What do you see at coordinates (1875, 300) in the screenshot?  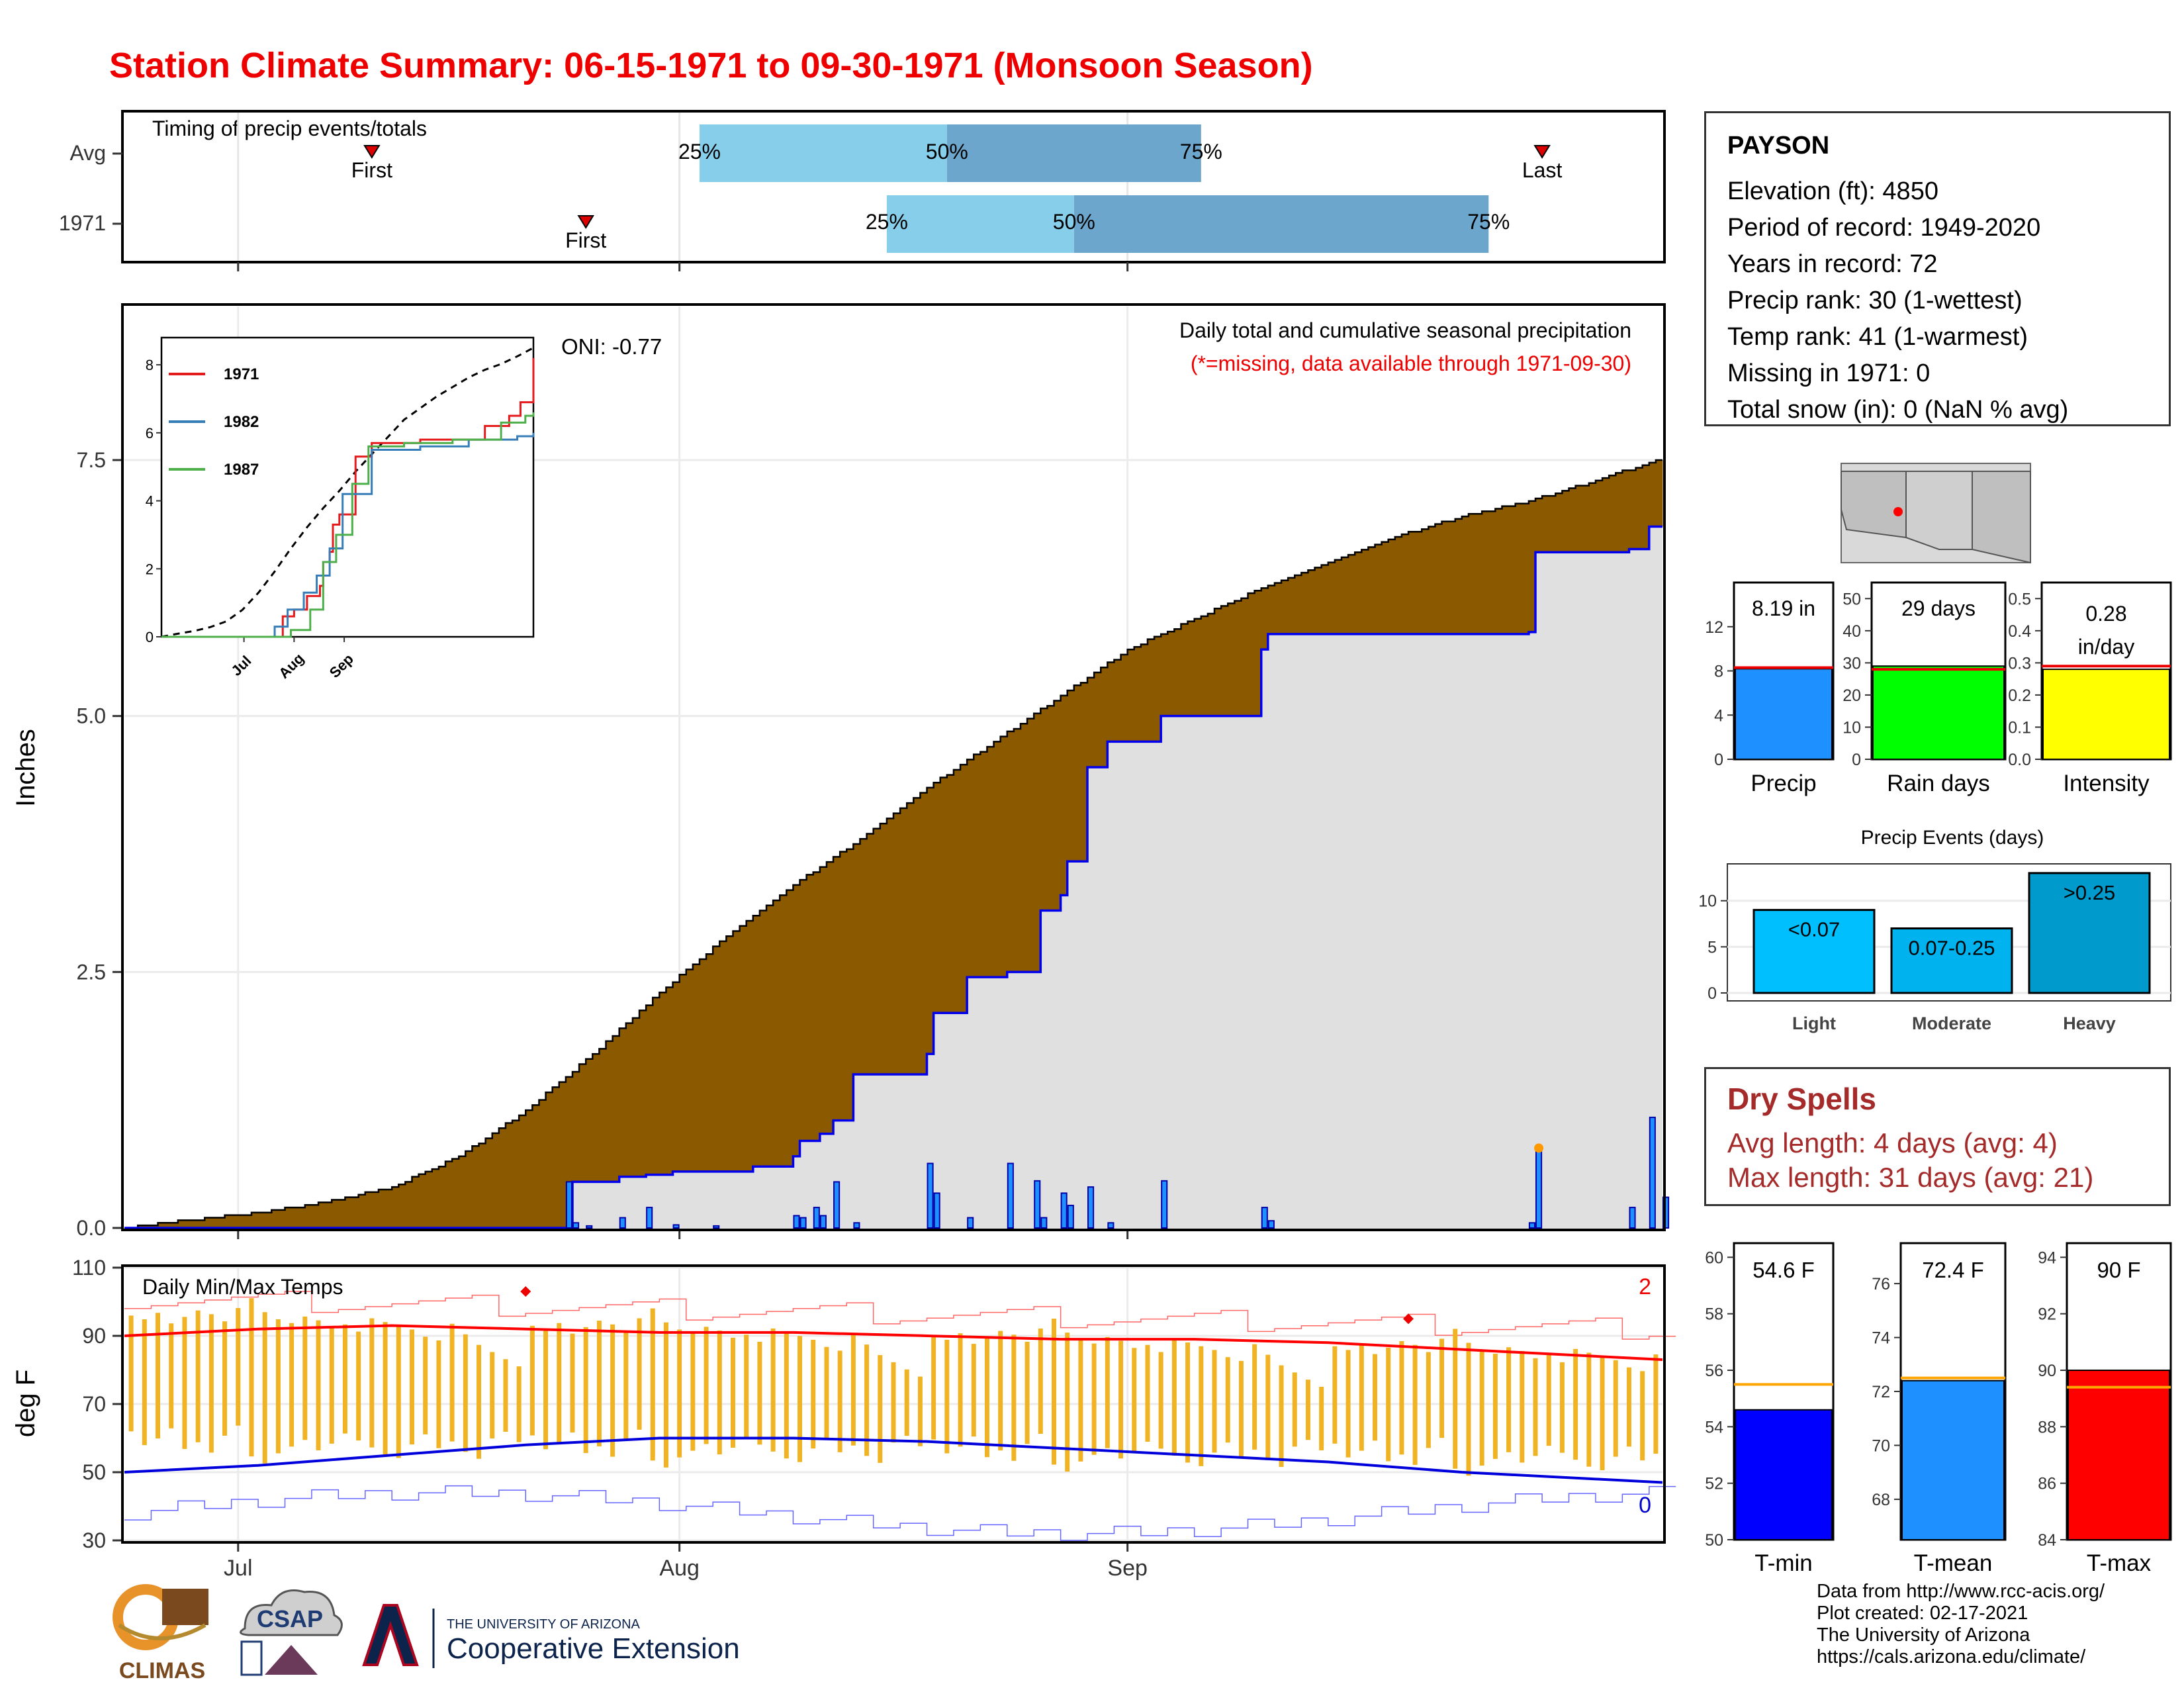 I see `stat-precip-rank: Precip rank: 30 (1-wettest)` at bounding box center [1875, 300].